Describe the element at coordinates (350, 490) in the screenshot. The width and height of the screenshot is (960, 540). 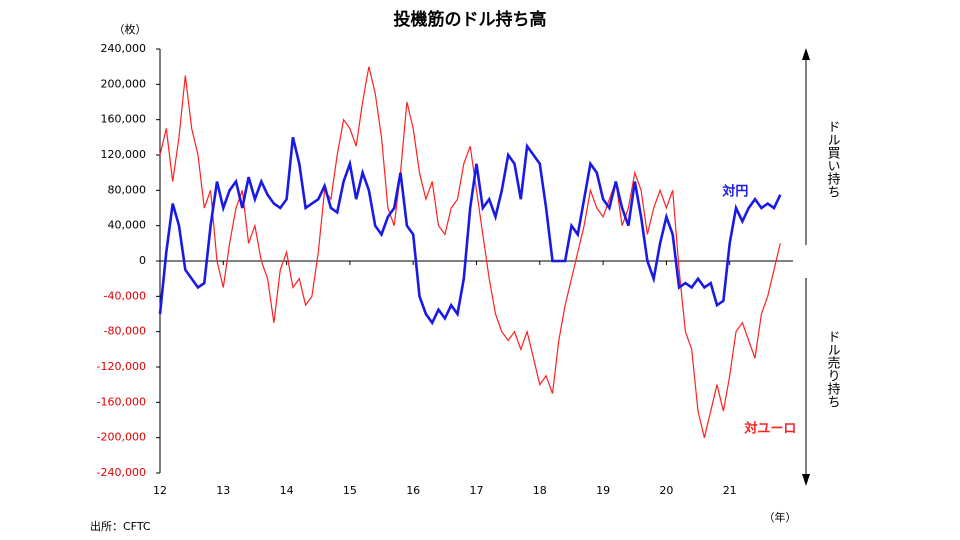
I see `x-tick-label: 15` at that location.